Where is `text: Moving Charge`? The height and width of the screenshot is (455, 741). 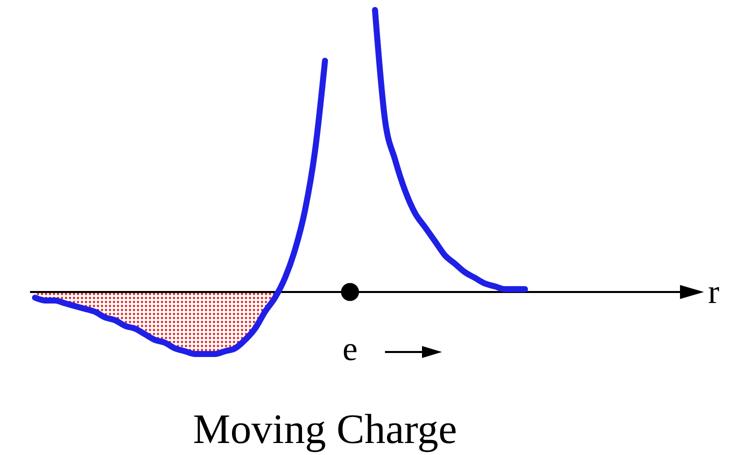 text: Moving Charge is located at coordinates (325, 430).